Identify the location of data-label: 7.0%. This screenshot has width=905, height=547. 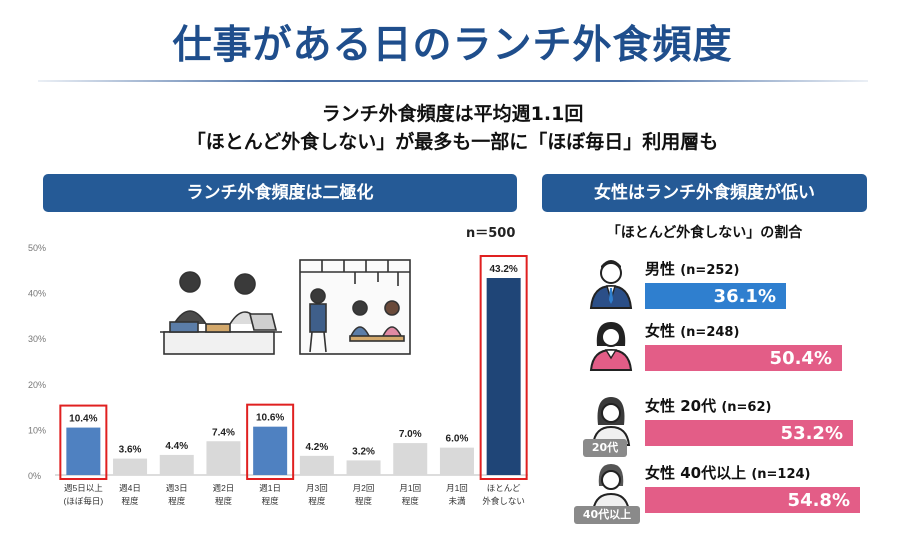
(410, 434).